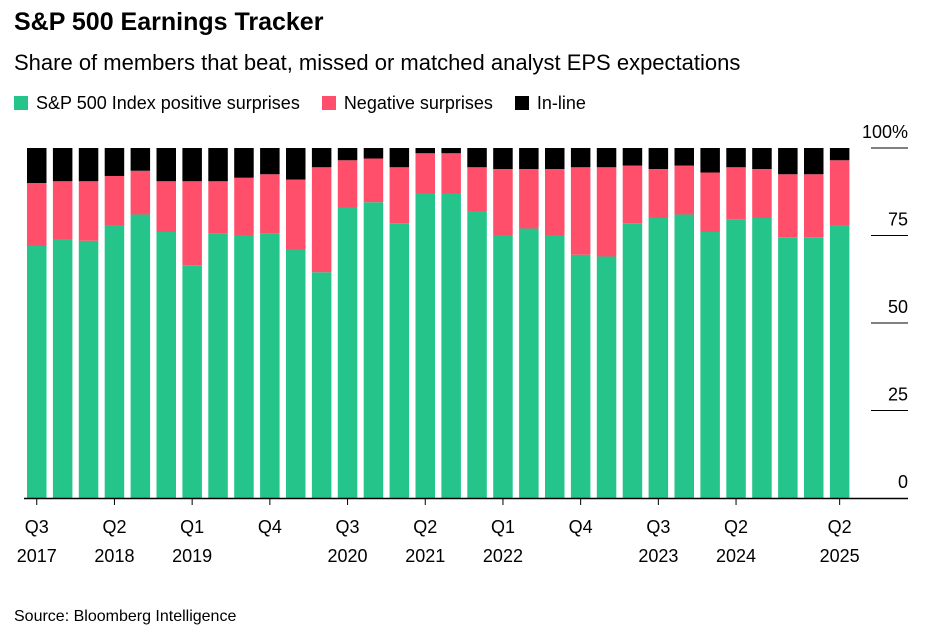  What do you see at coordinates (125, 616) in the screenshot?
I see `source-note: Source: Bloomberg Intelligence` at bounding box center [125, 616].